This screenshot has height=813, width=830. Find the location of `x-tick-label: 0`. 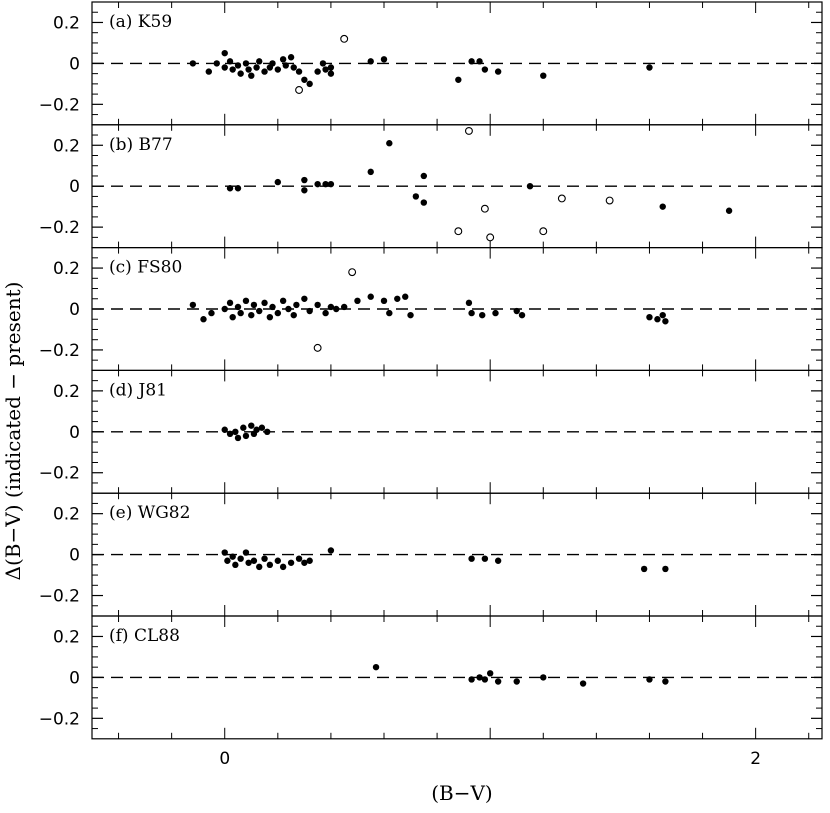

x-tick-label: 0 is located at coordinates (224, 759).